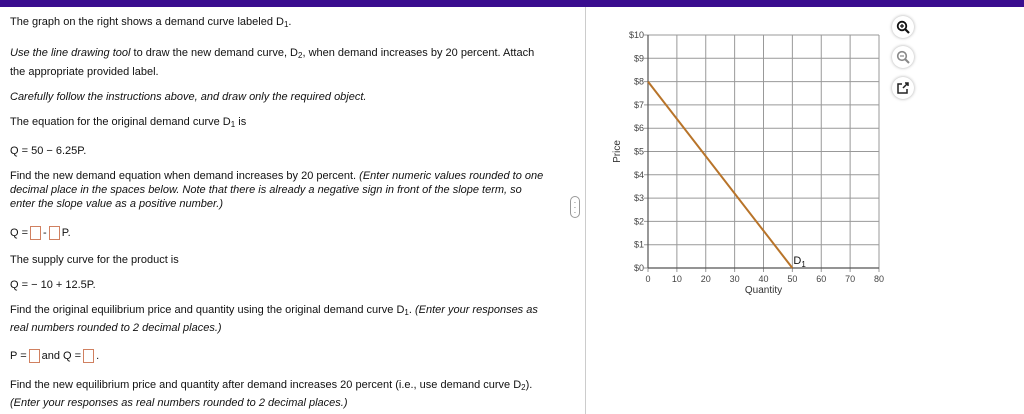 Image resolution: width=1024 pixels, height=414 pixels. Describe the element at coordinates (639, 105) in the screenshot. I see `y-tick-label: $7` at that location.